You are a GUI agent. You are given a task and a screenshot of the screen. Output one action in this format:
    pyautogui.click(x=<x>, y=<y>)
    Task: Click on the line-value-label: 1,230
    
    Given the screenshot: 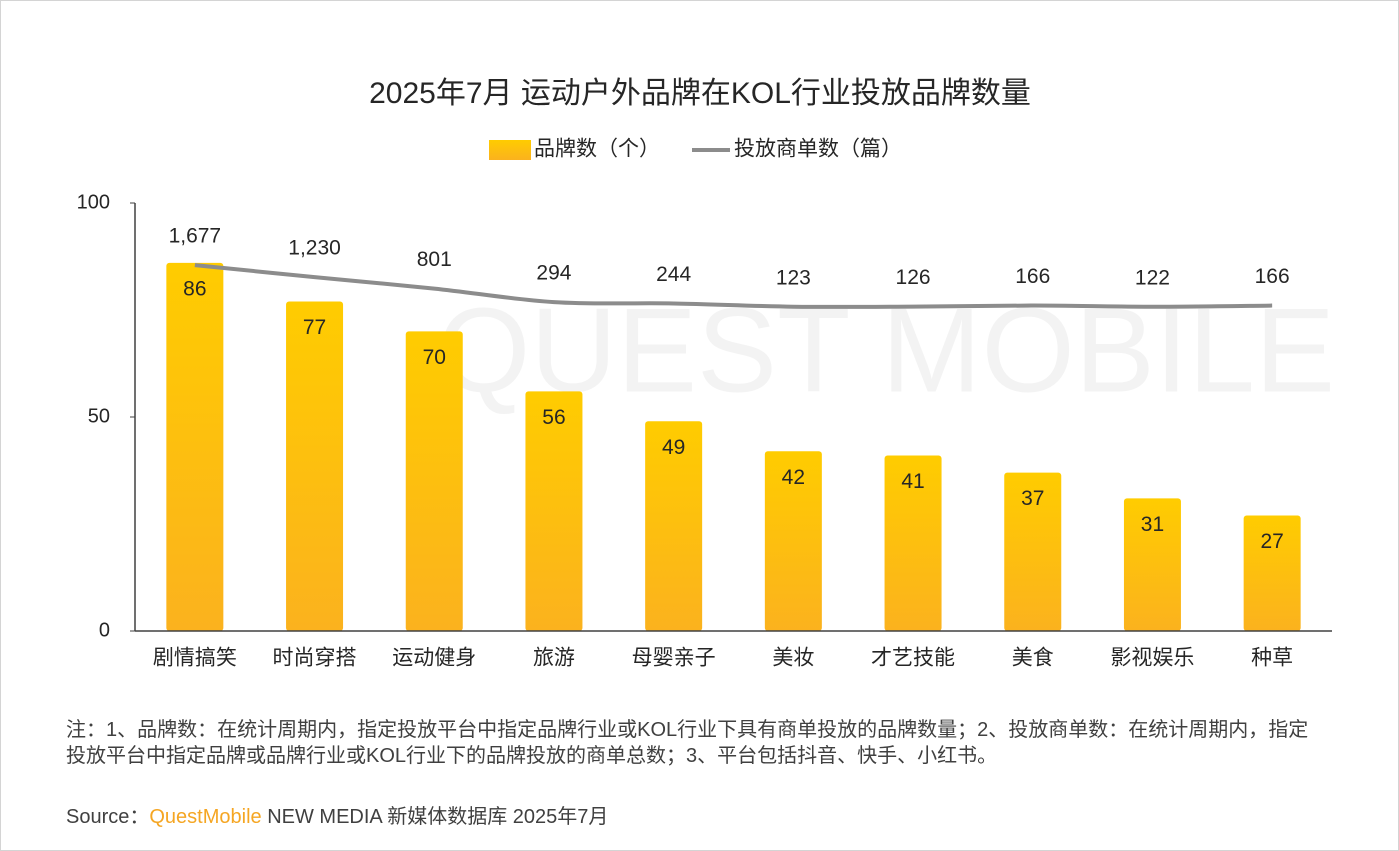 What is the action you would take?
    pyautogui.click(x=314, y=248)
    